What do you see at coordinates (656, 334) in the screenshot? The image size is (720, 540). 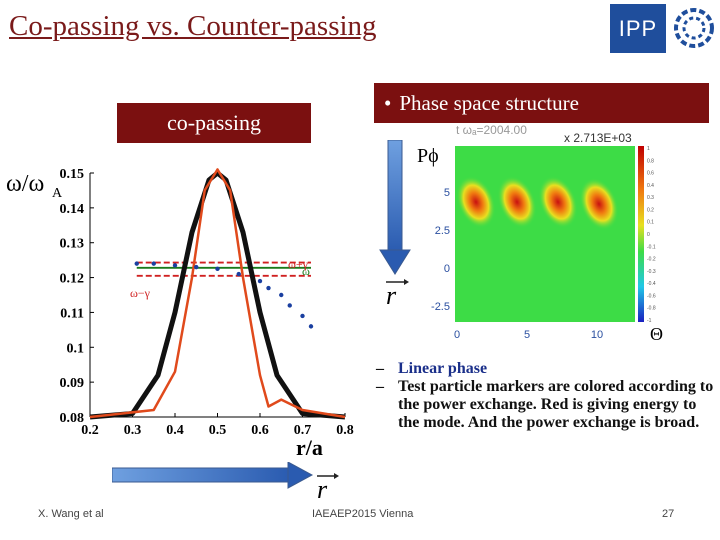 I see `theta-label: Θ` at bounding box center [656, 334].